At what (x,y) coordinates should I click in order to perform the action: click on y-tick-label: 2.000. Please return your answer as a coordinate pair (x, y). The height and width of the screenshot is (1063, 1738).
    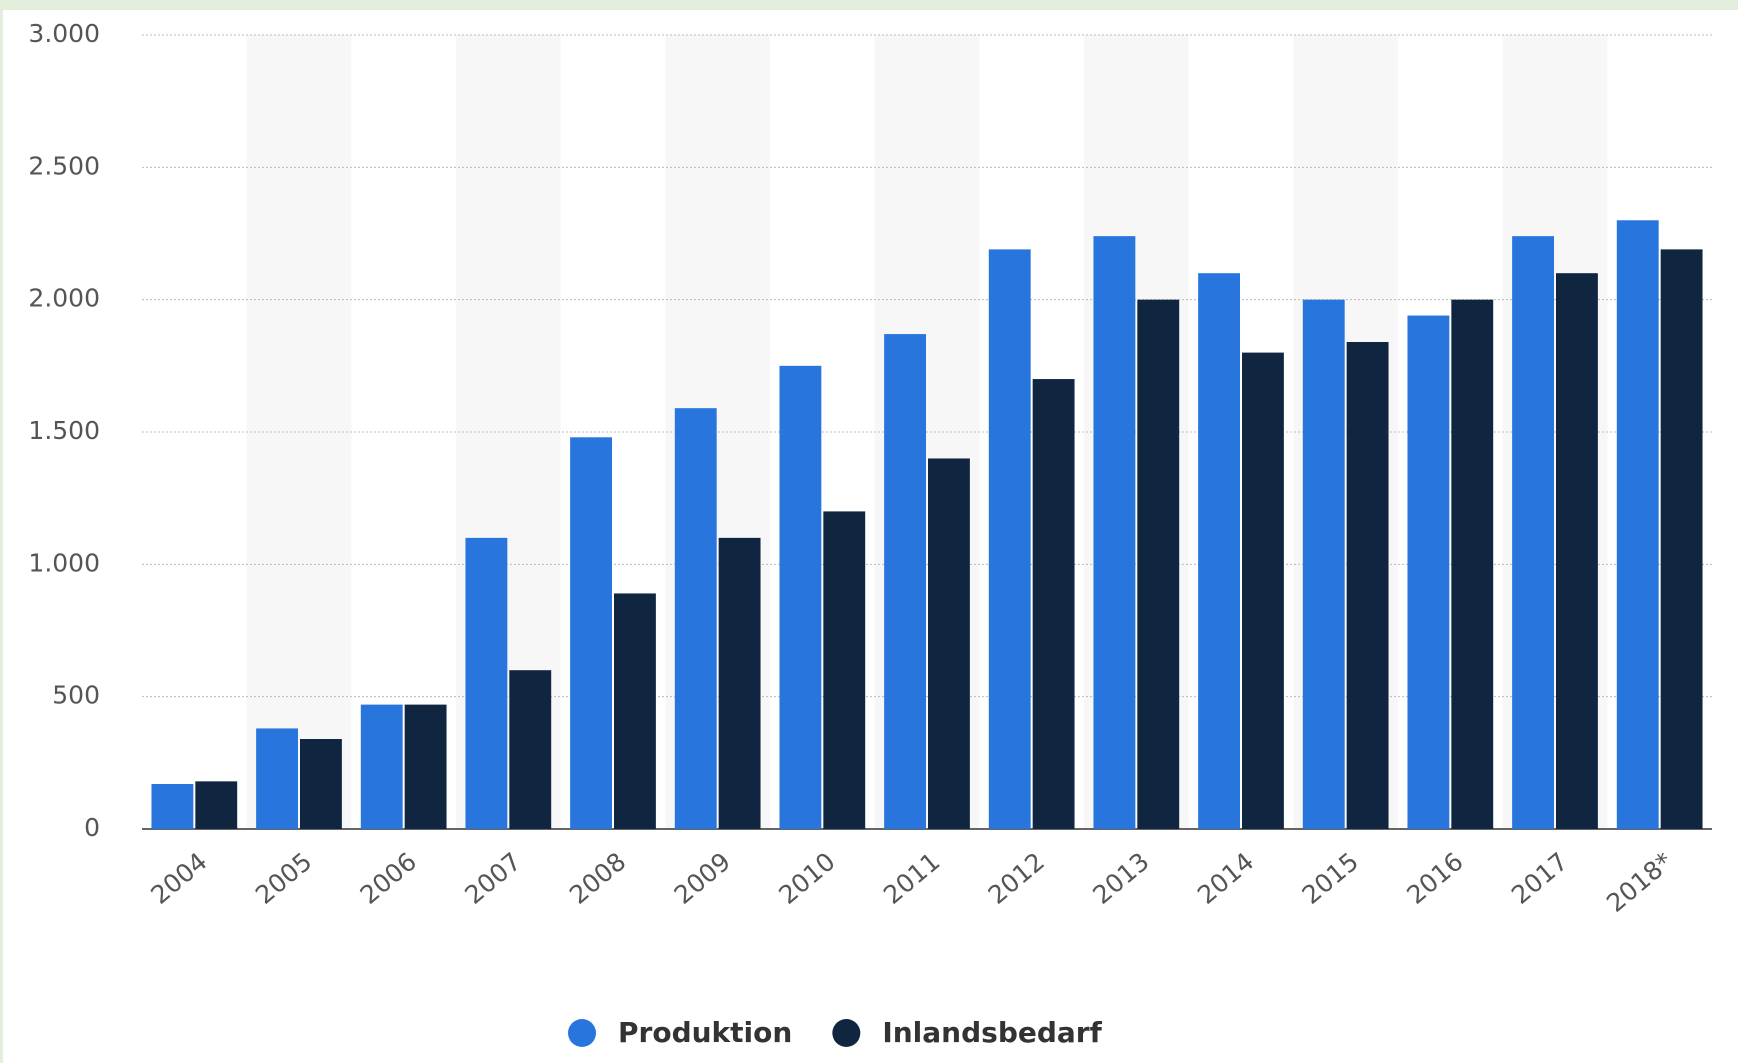
    Looking at the image, I should click on (64, 298).